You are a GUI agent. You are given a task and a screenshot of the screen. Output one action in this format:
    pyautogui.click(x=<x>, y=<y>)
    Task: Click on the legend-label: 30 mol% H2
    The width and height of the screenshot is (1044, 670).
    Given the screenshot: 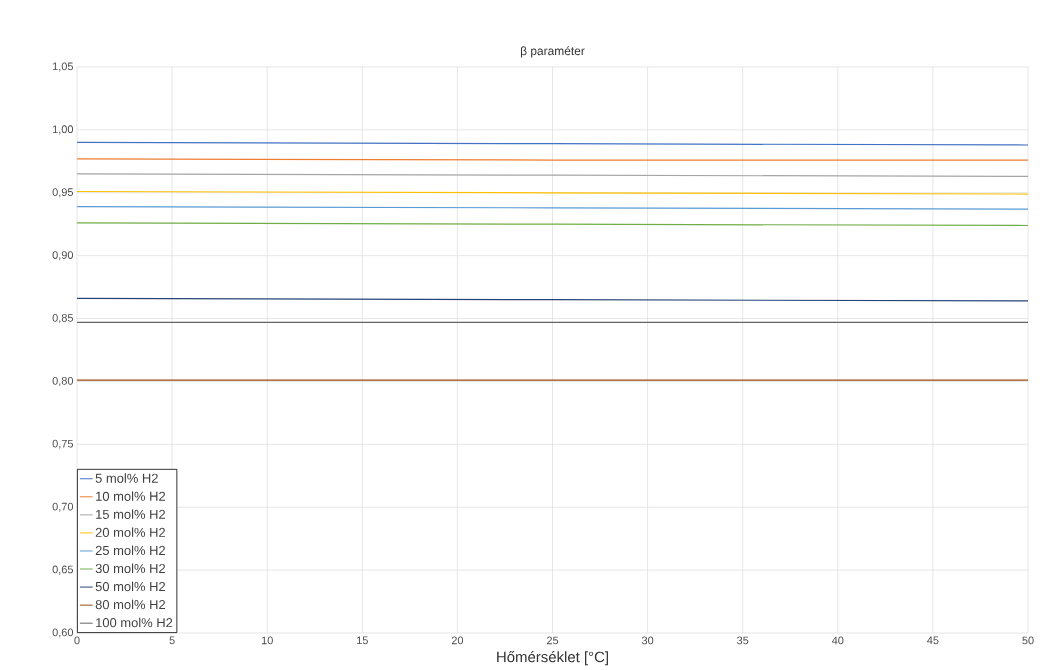 What is the action you would take?
    pyautogui.click(x=130, y=568)
    